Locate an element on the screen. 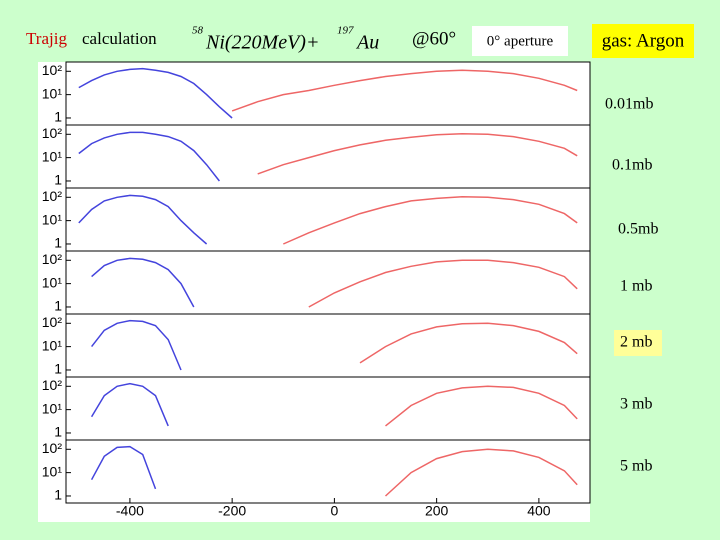 The image size is (720, 540). x-tick-label: 200 is located at coordinates (437, 511).